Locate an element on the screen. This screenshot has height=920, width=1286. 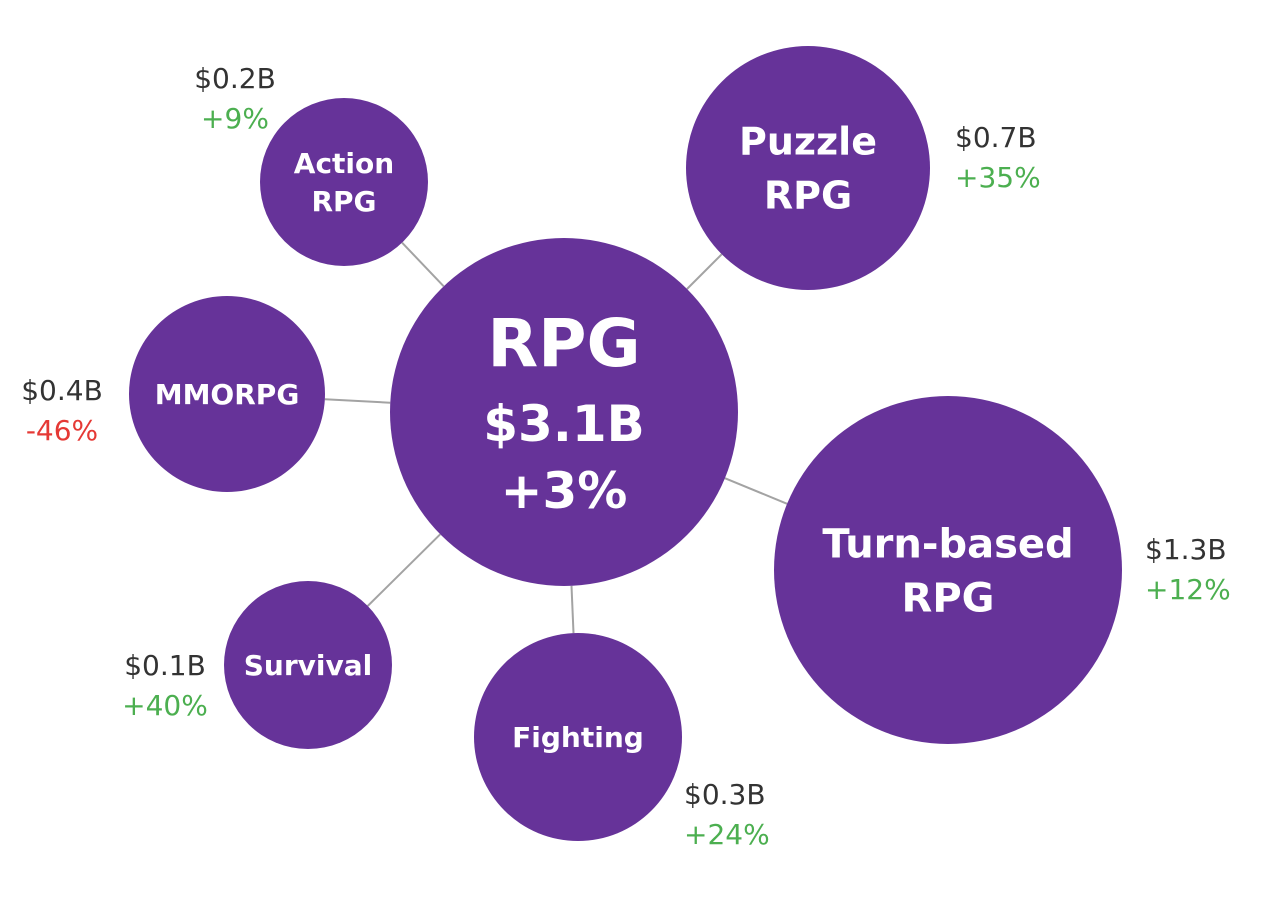
bubble-circle-survival is located at coordinates (308, 665).